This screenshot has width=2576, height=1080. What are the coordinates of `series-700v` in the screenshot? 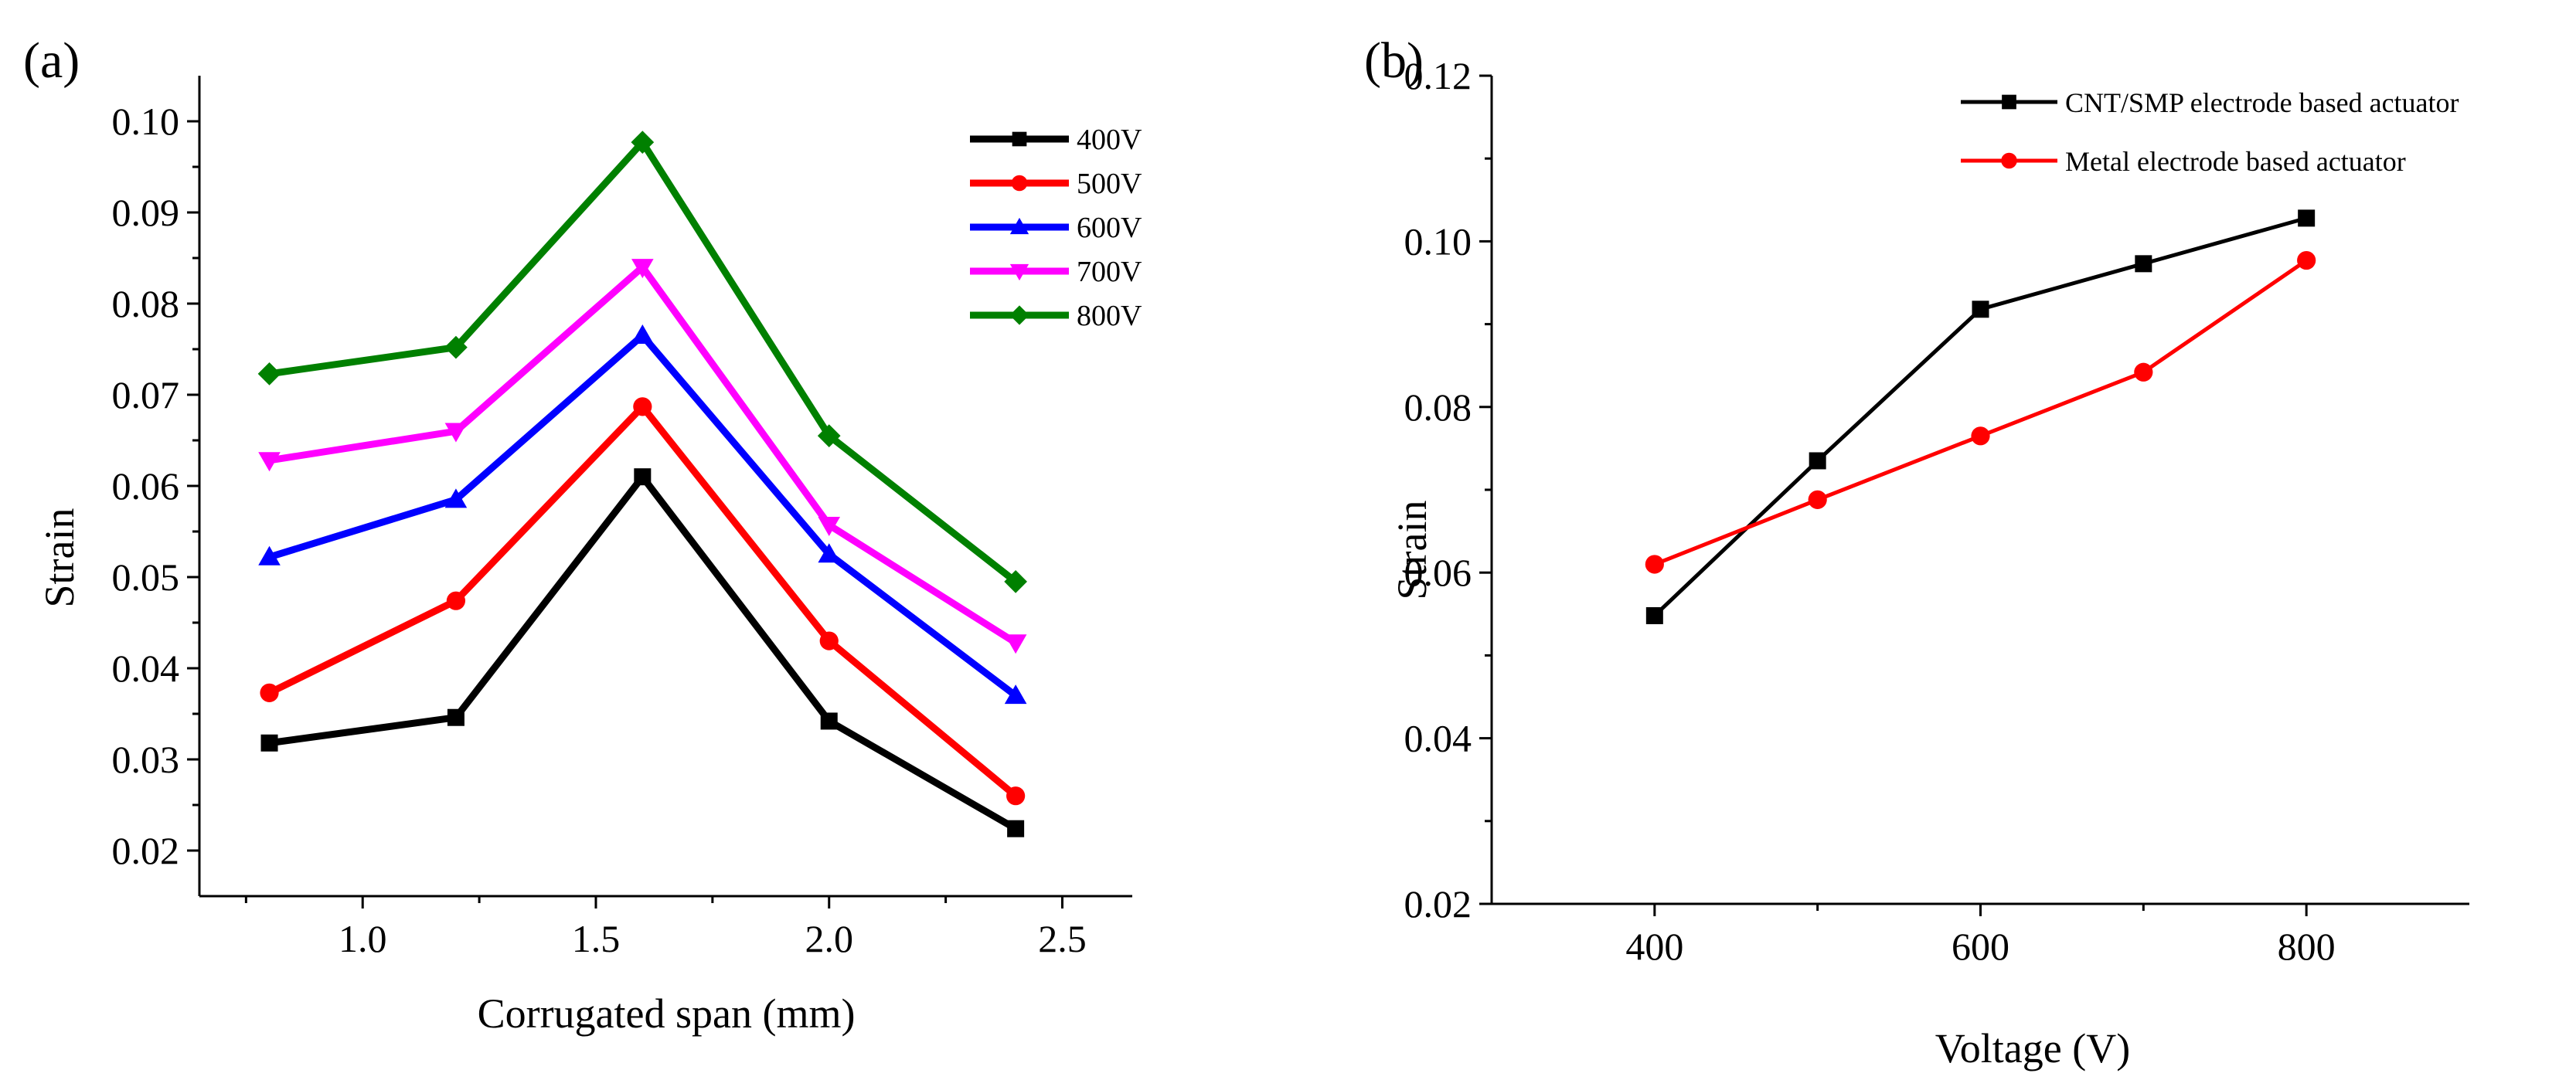 It's located at (642, 456).